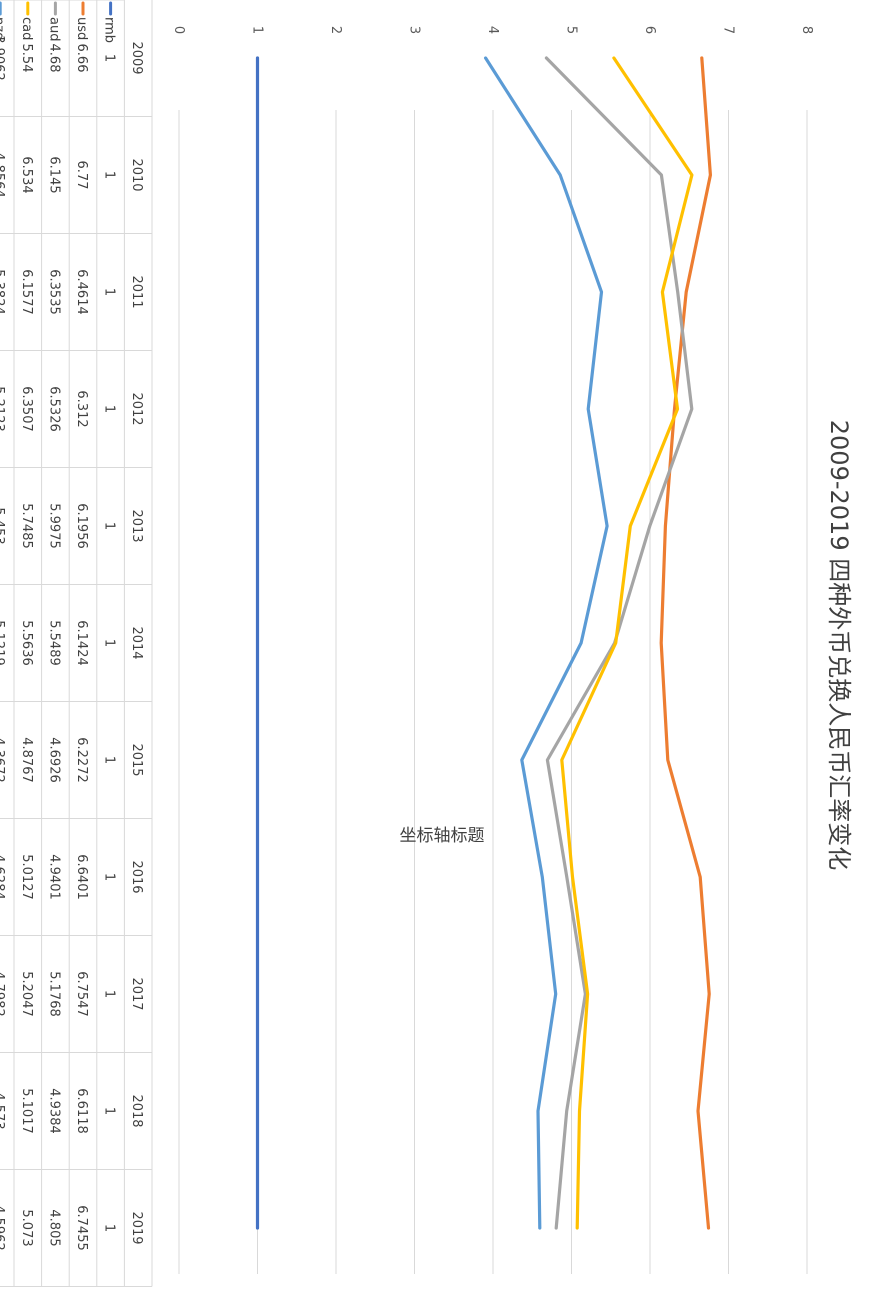  What do you see at coordinates (3, 877) in the screenshot?
I see `table-cell-nzd: 4.6284` at bounding box center [3, 877].